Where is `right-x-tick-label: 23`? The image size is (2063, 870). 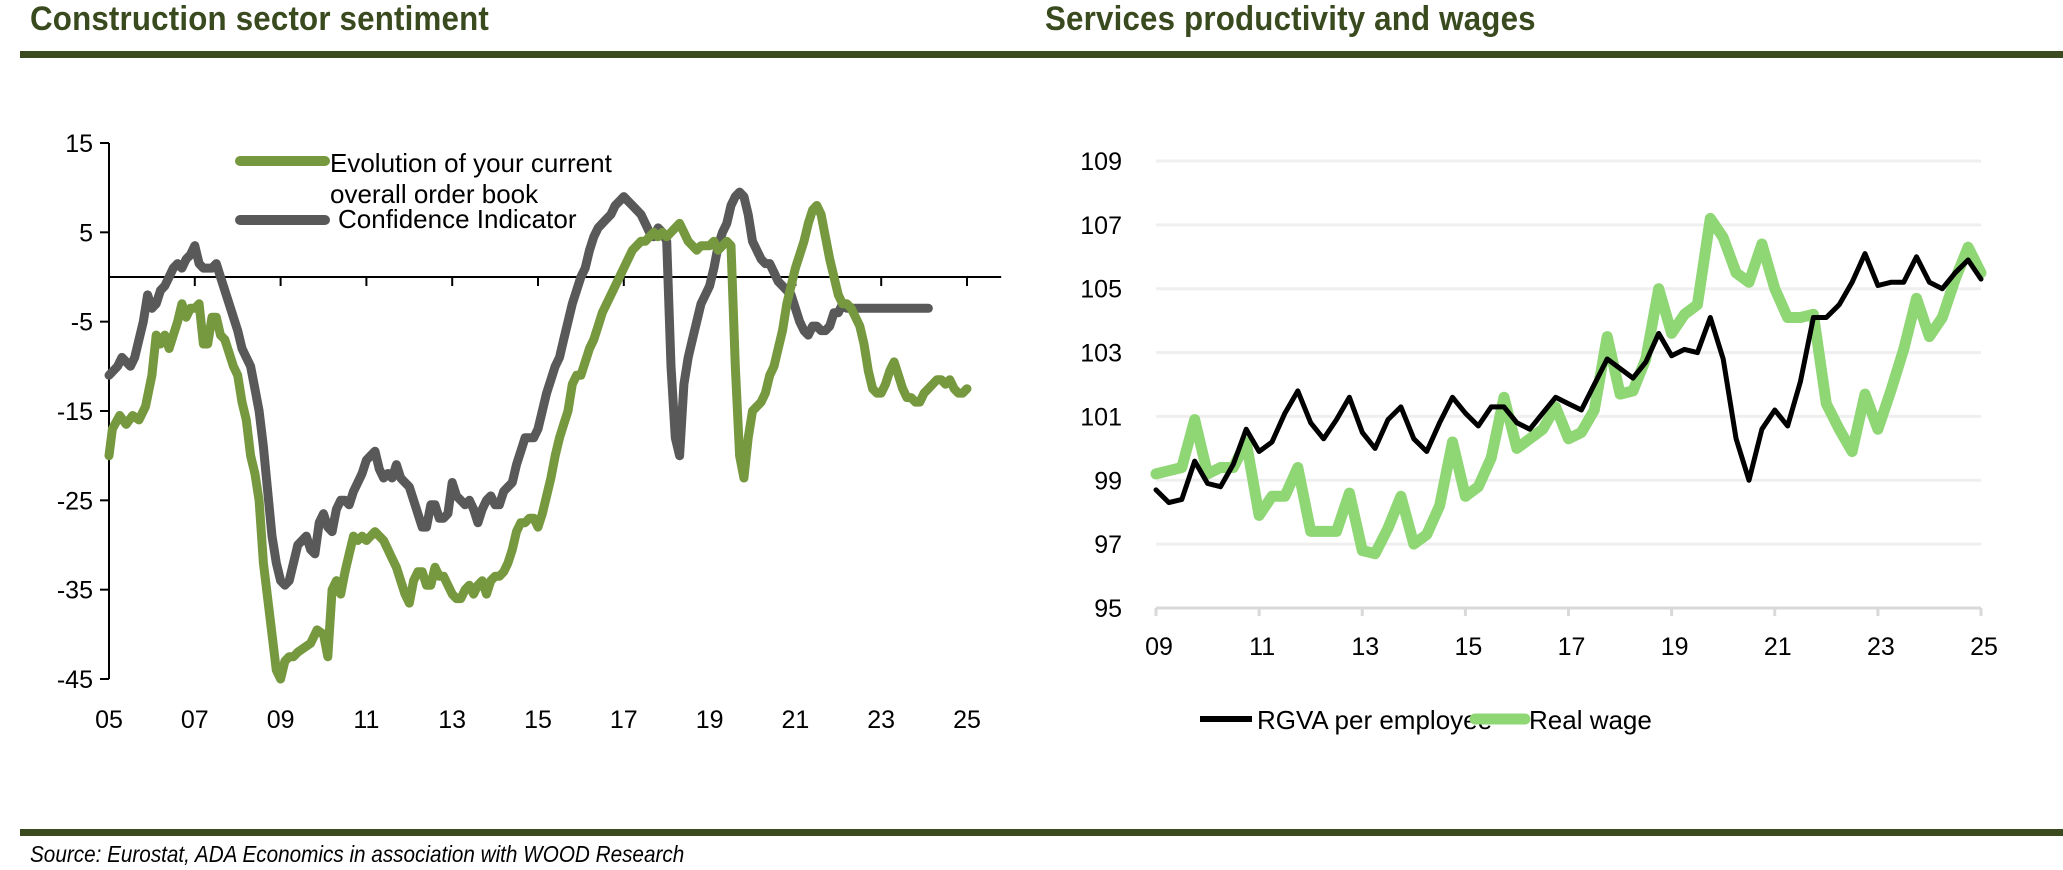 right-x-tick-label: 23 is located at coordinates (1881, 647).